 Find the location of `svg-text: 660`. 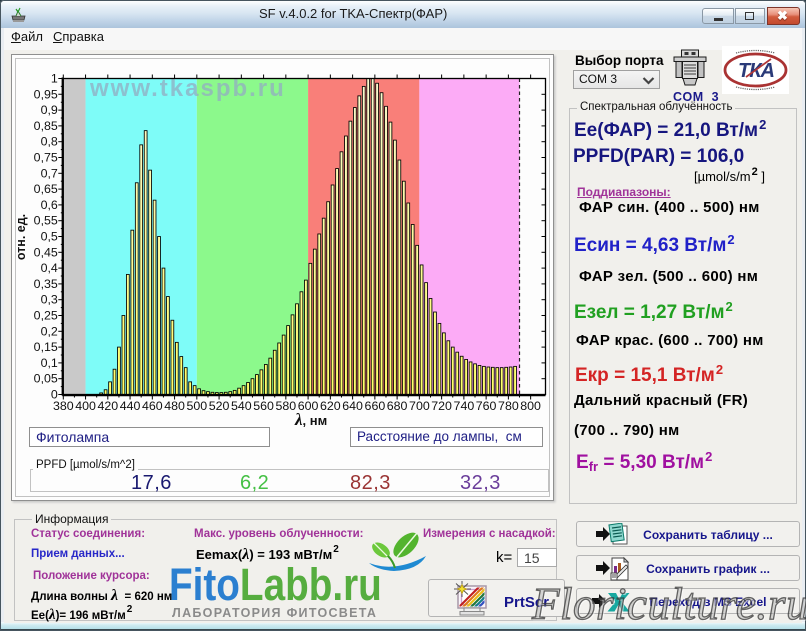

svg-text: 660 is located at coordinates (375, 406).